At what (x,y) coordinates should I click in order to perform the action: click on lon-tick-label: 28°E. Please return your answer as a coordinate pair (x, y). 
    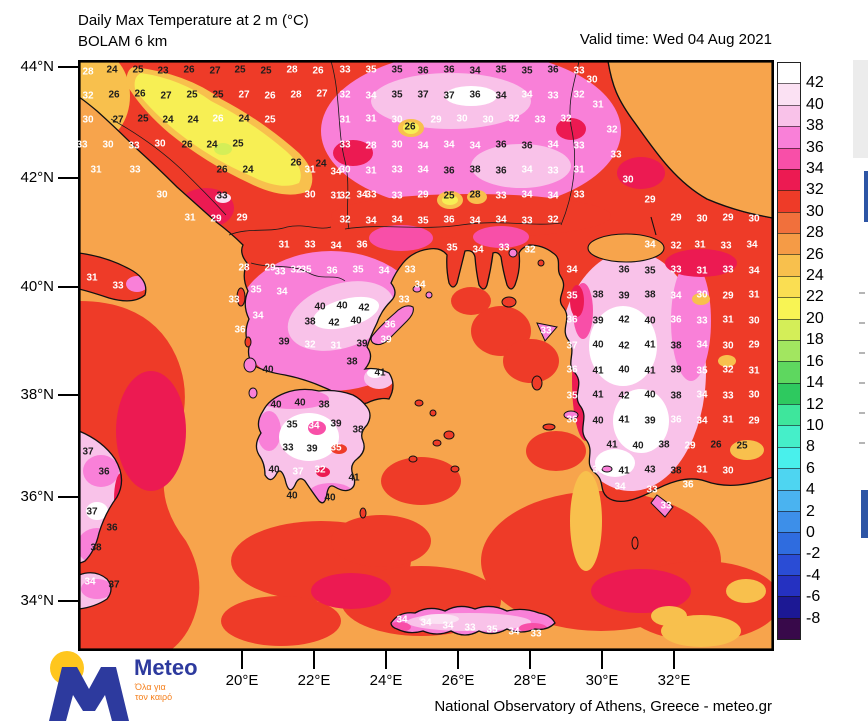
    Looking at the image, I should click on (530, 680).